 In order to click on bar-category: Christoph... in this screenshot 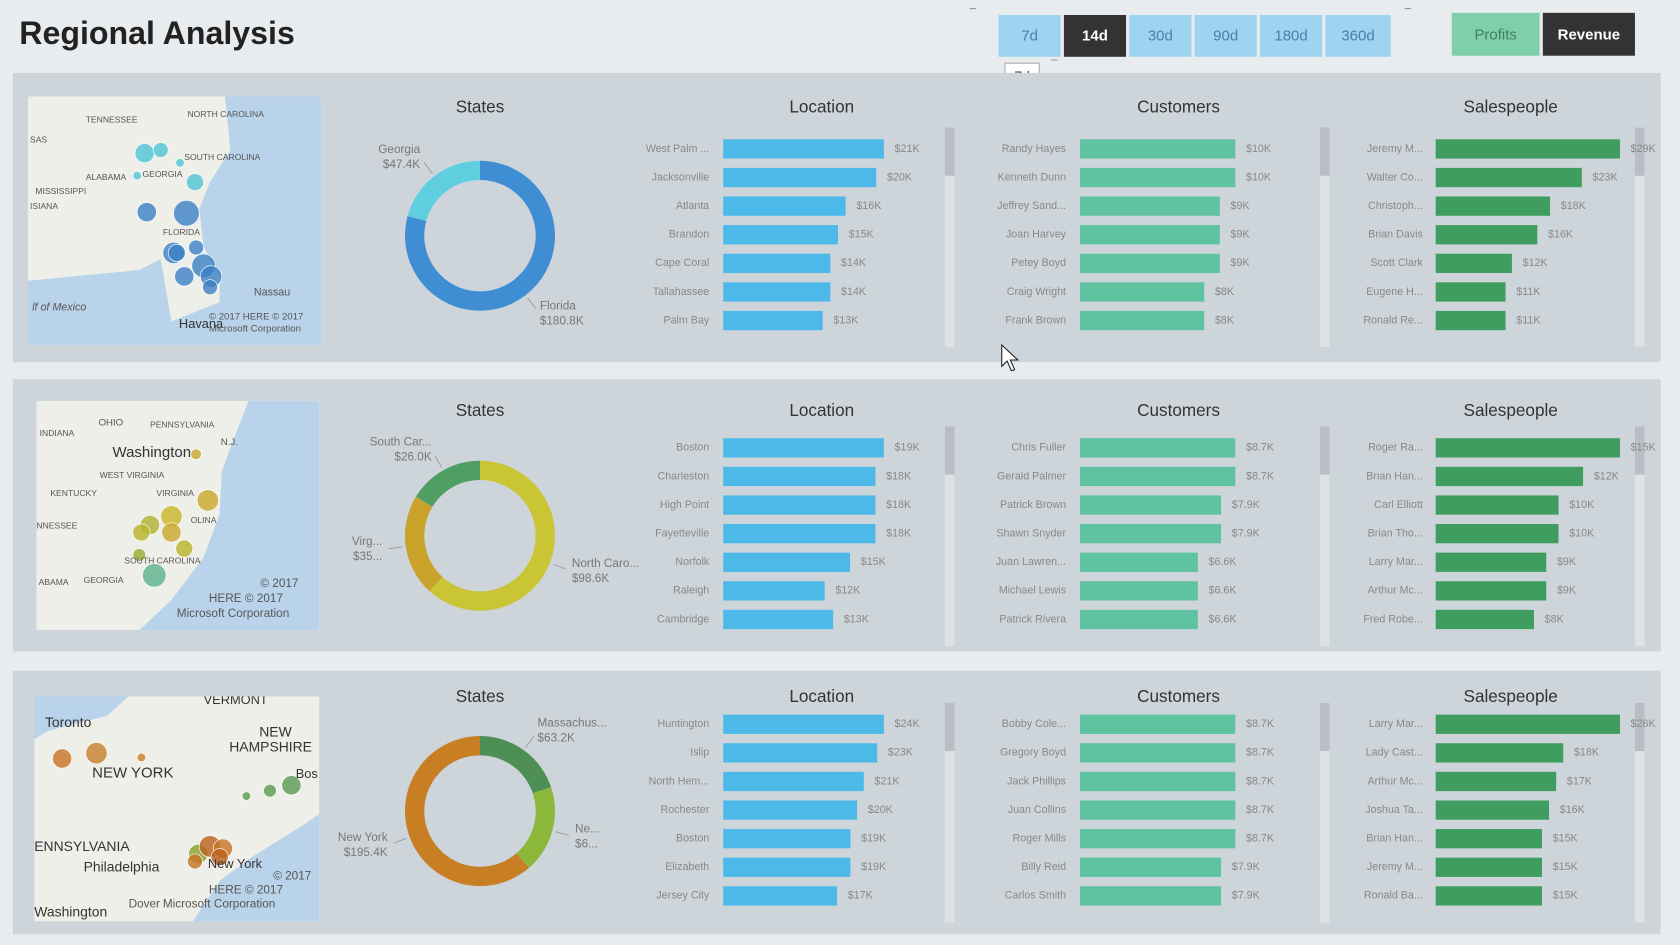, I will do `click(1395, 206)`.